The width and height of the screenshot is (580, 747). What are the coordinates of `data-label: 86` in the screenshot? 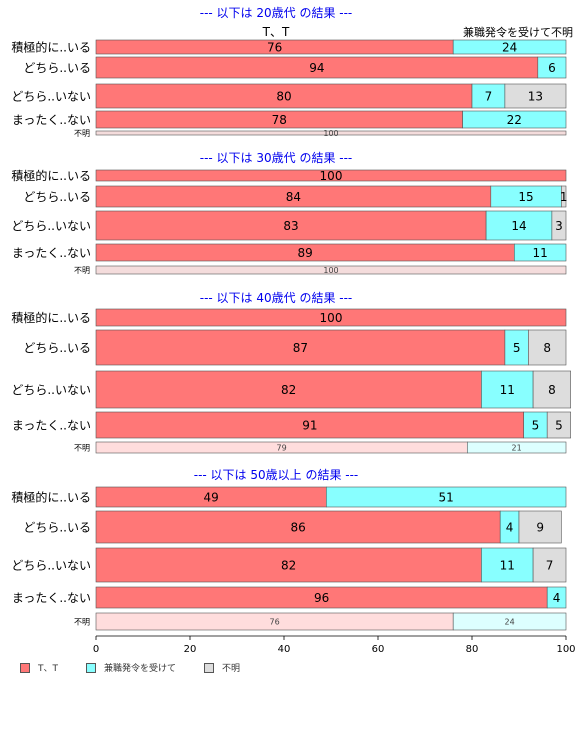 It's located at (297, 527).